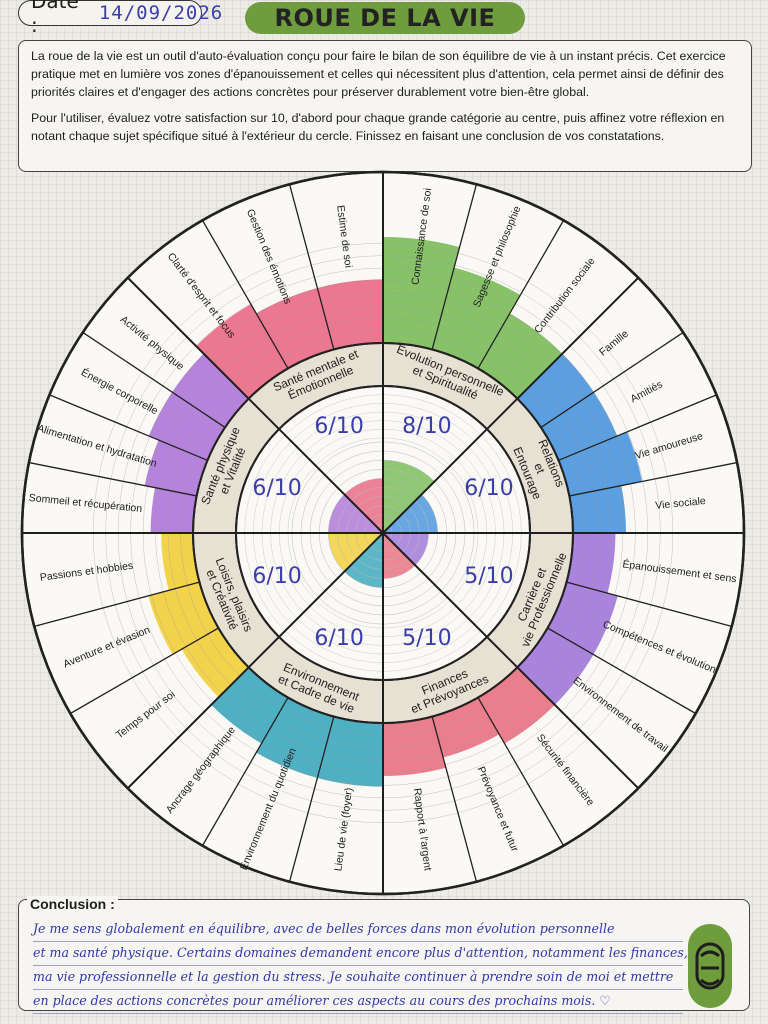 This screenshot has width=768, height=1024. I want to click on conclusion-title: Conclusion :, so click(72, 904).